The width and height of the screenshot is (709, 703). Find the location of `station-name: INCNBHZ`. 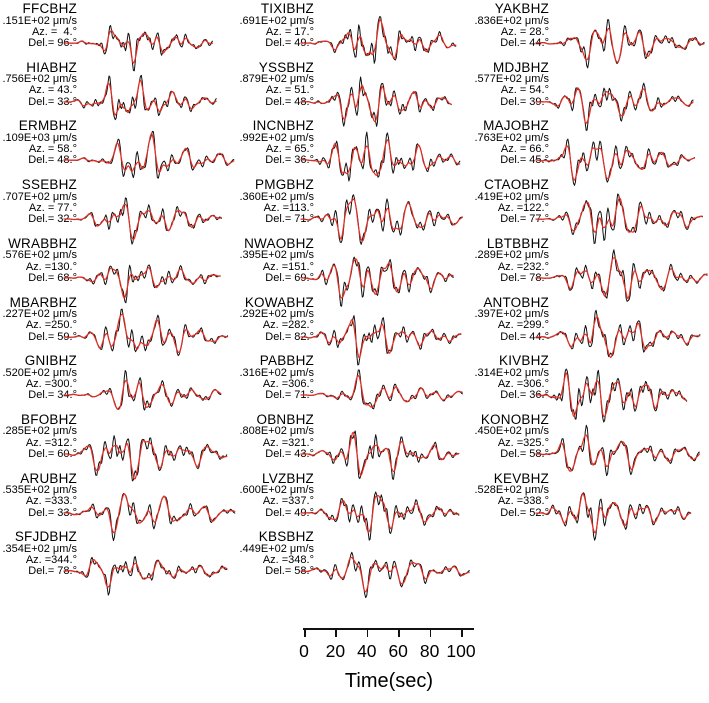

station-name: INCNBHZ is located at coordinates (283, 126).